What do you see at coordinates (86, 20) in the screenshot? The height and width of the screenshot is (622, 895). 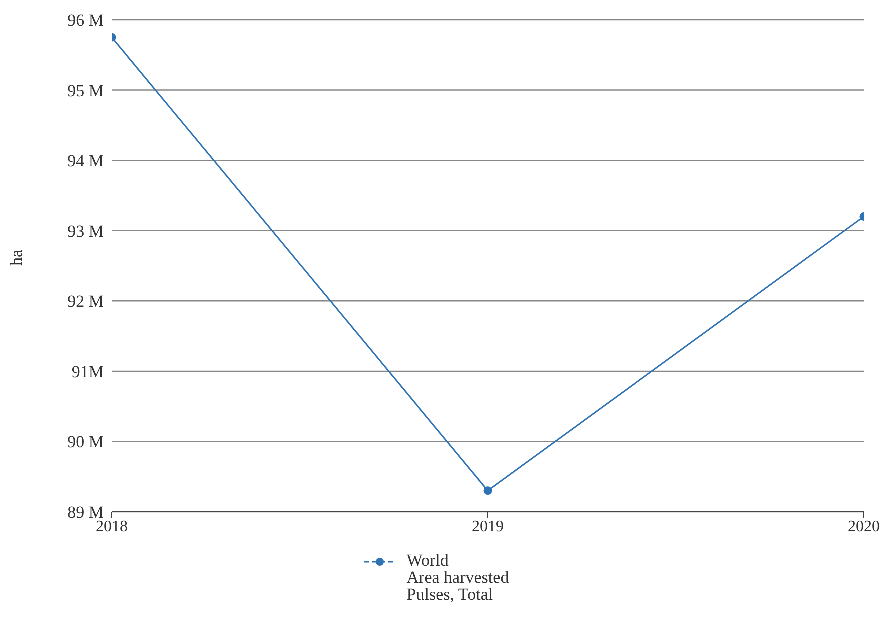 I see `y-tick-label: 96 M` at bounding box center [86, 20].